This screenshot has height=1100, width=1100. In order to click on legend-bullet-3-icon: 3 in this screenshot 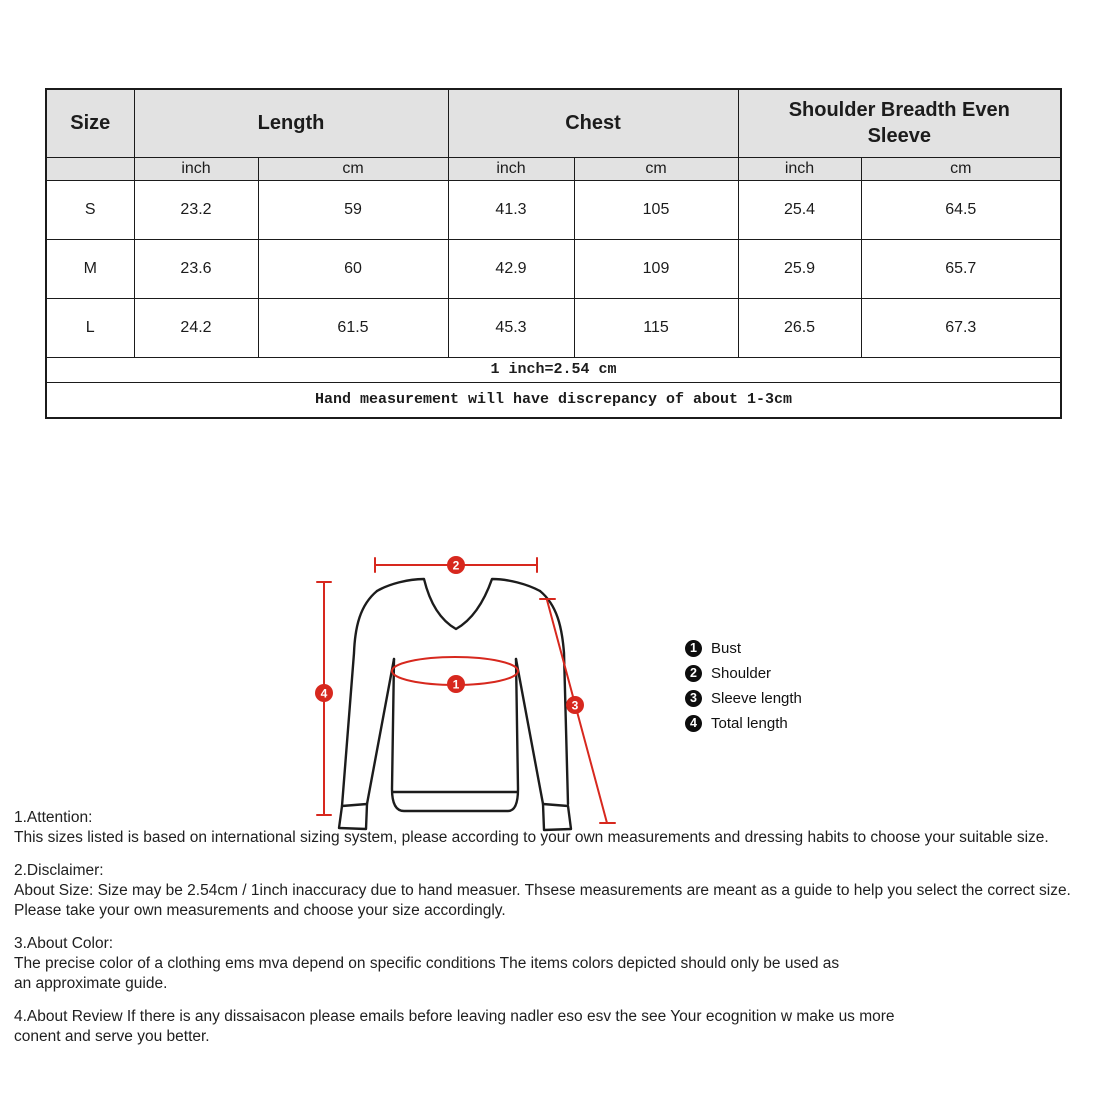, I will do `click(693, 698)`.